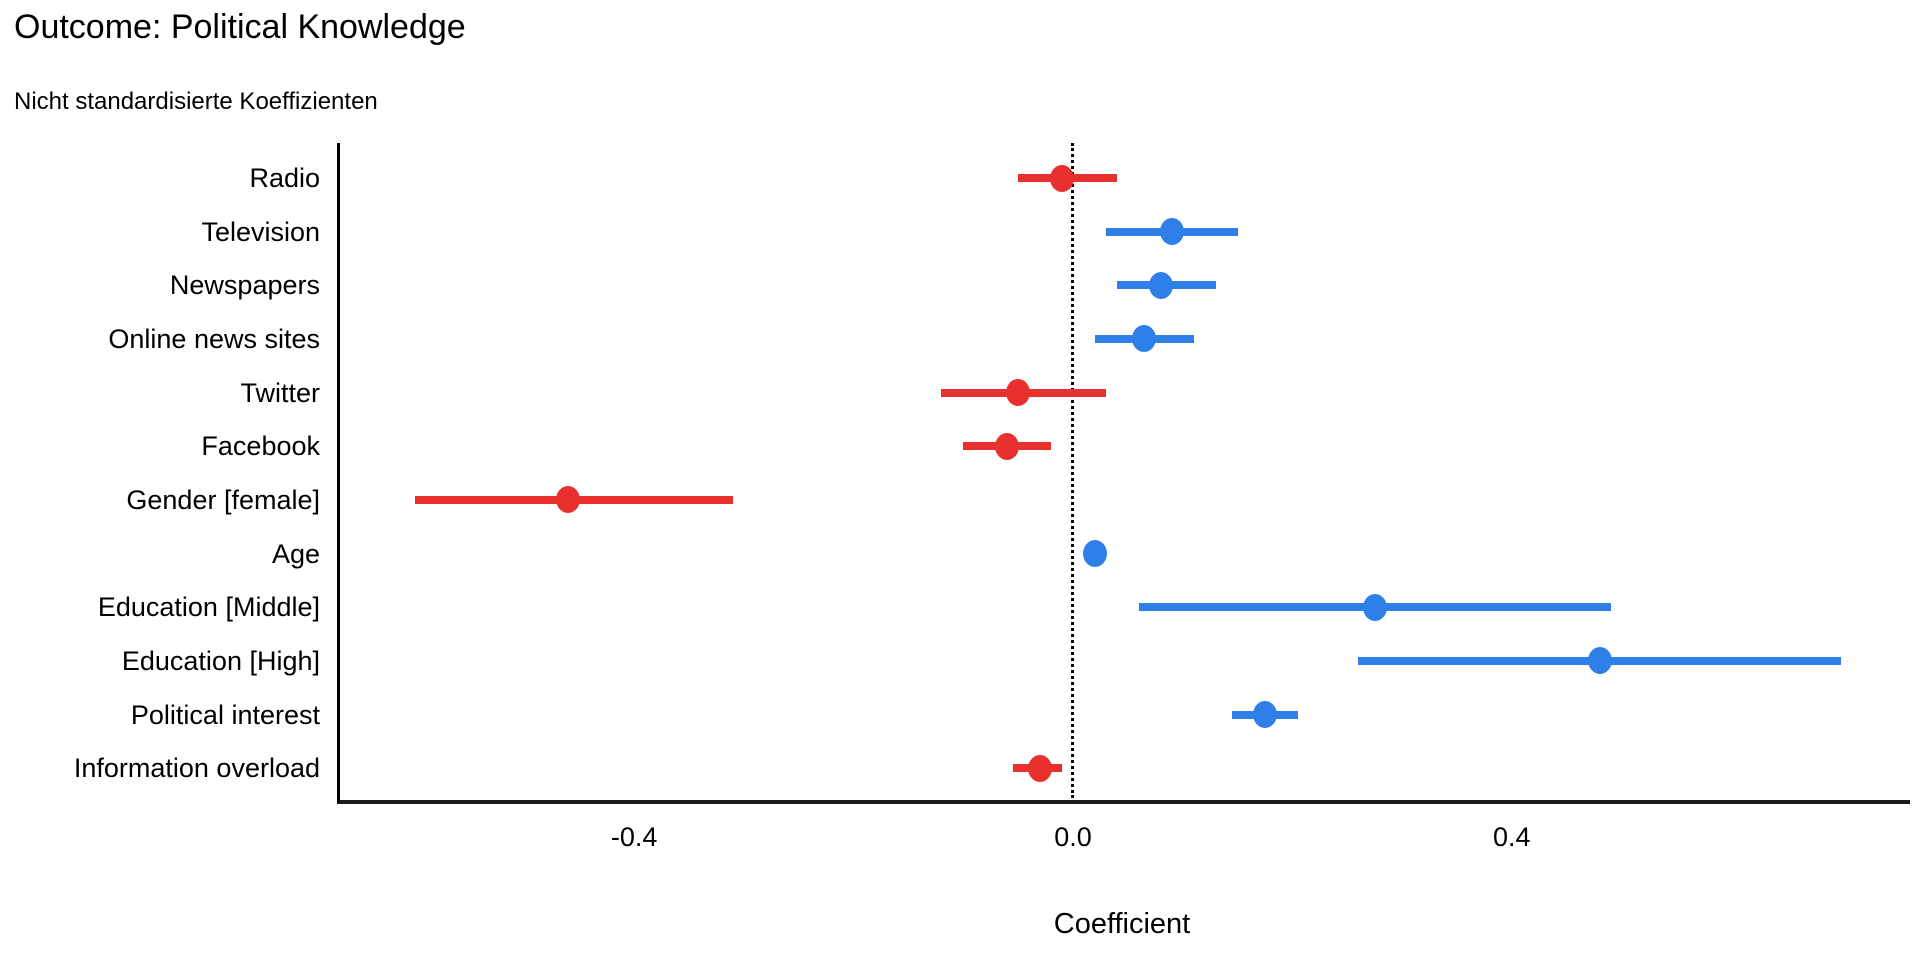  Describe the element at coordinates (260, 446) in the screenshot. I see `y-axis-label: Facebook` at that location.